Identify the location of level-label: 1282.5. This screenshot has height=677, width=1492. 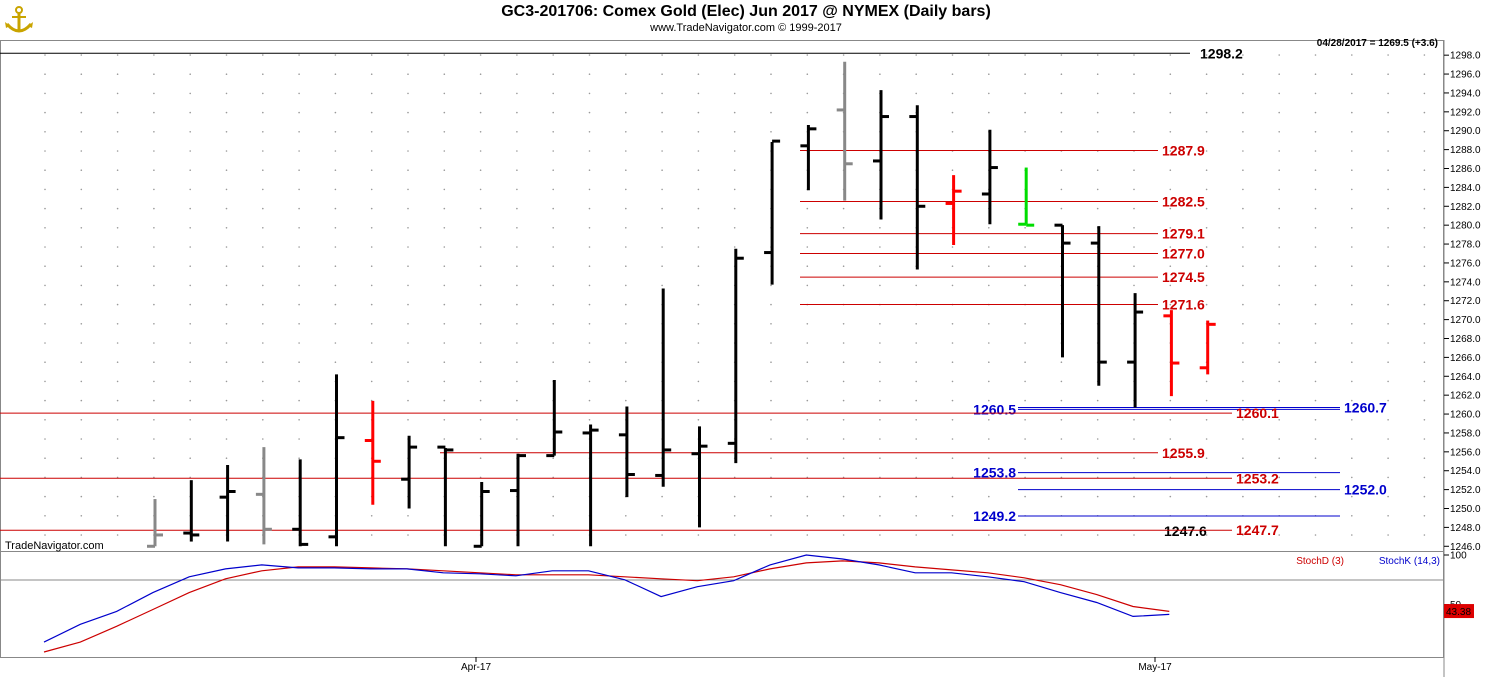
(1183, 202).